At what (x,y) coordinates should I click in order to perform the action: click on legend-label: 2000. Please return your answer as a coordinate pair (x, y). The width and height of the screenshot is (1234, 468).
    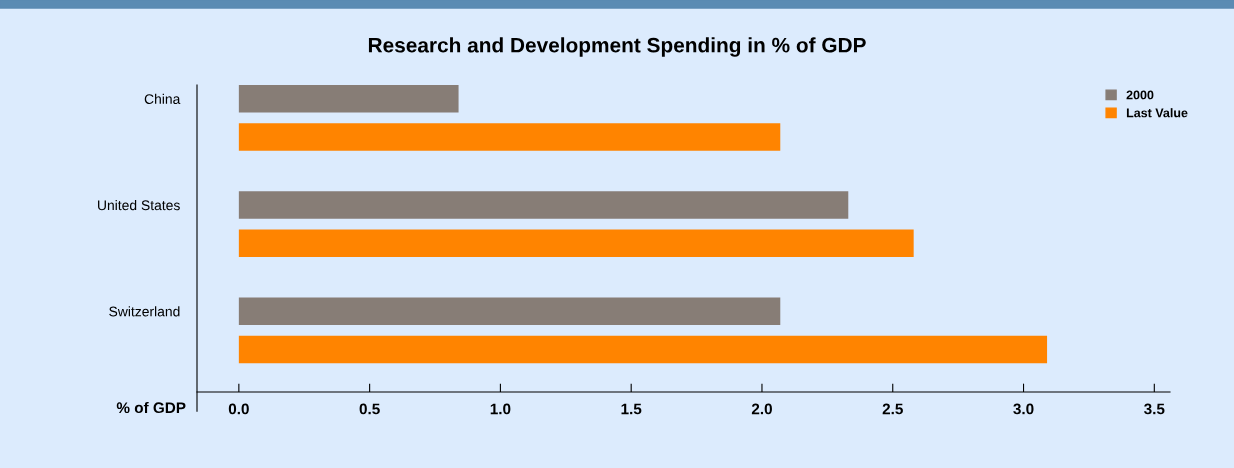
    Looking at the image, I should click on (1140, 95).